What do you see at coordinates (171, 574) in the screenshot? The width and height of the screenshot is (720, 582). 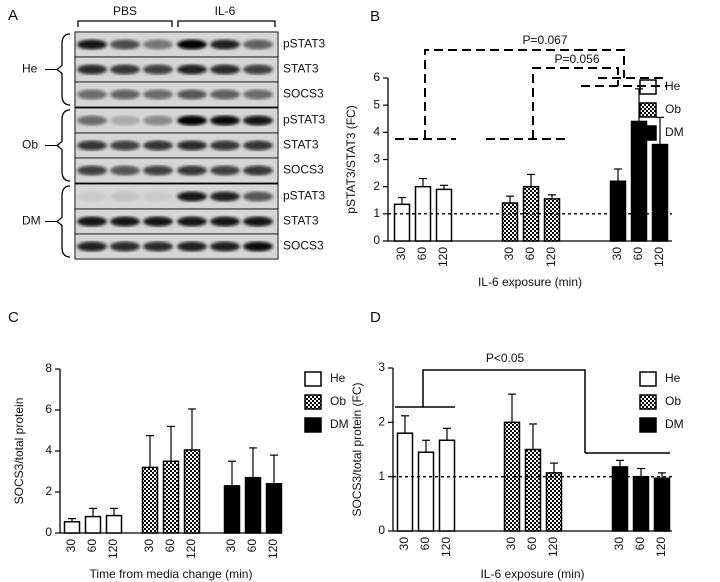 I see `x-axis-label: Time from media change (min)` at bounding box center [171, 574].